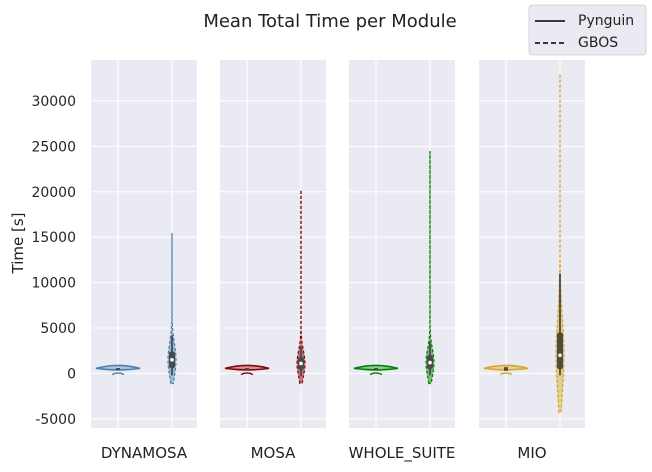 Image resolution: width=652 pixels, height=472 pixels. I want to click on y-tick-label: 5000, so click(58, 329).